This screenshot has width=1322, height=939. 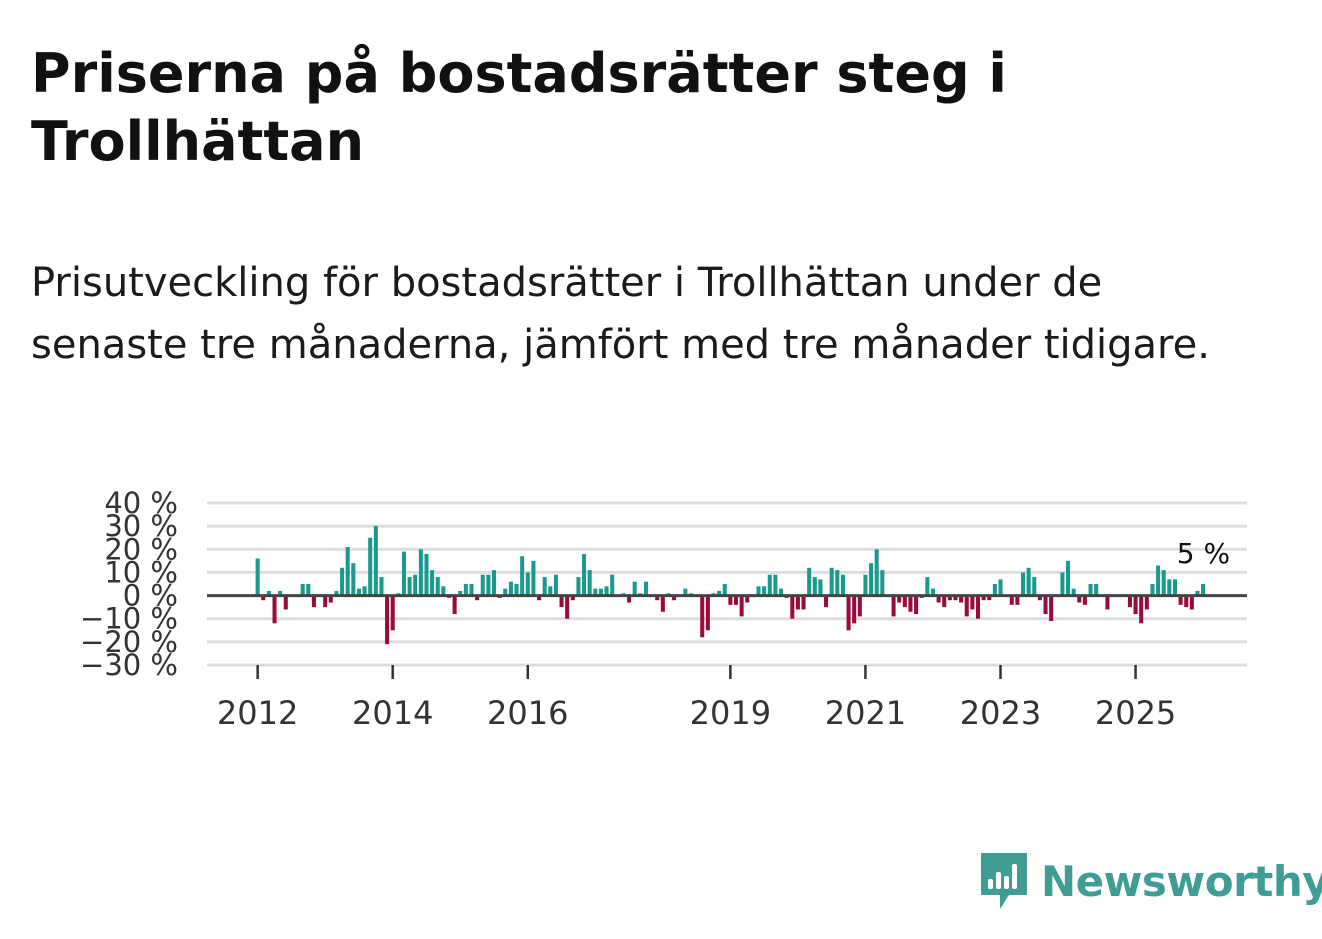 I want to click on y-tick-label: 10 %, so click(x=141, y=572).